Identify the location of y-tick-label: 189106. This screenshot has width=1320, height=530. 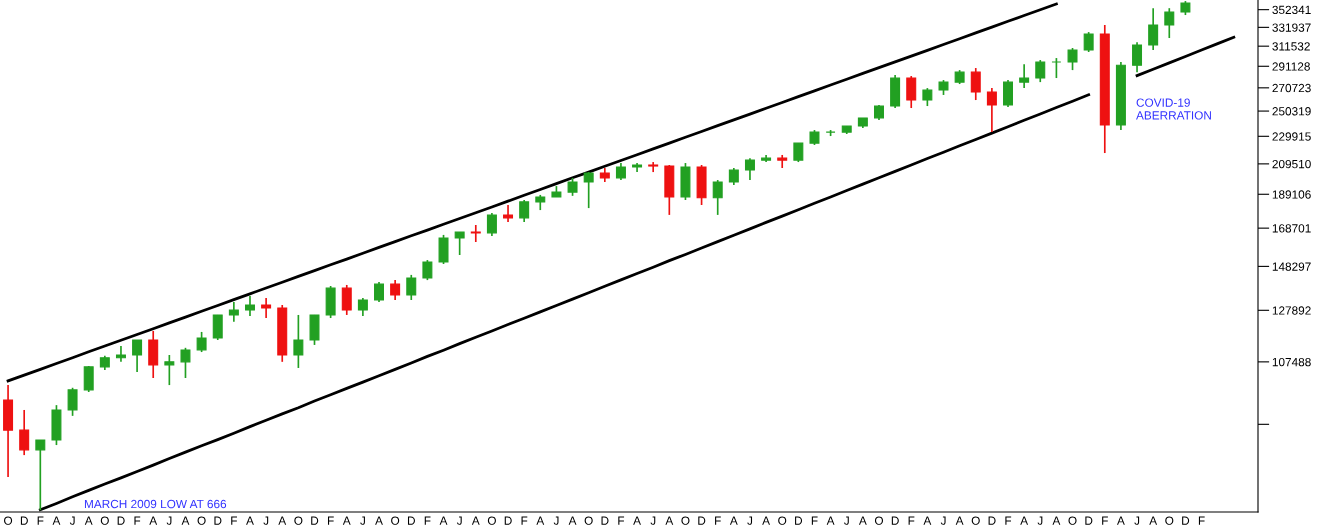
(1291, 194).